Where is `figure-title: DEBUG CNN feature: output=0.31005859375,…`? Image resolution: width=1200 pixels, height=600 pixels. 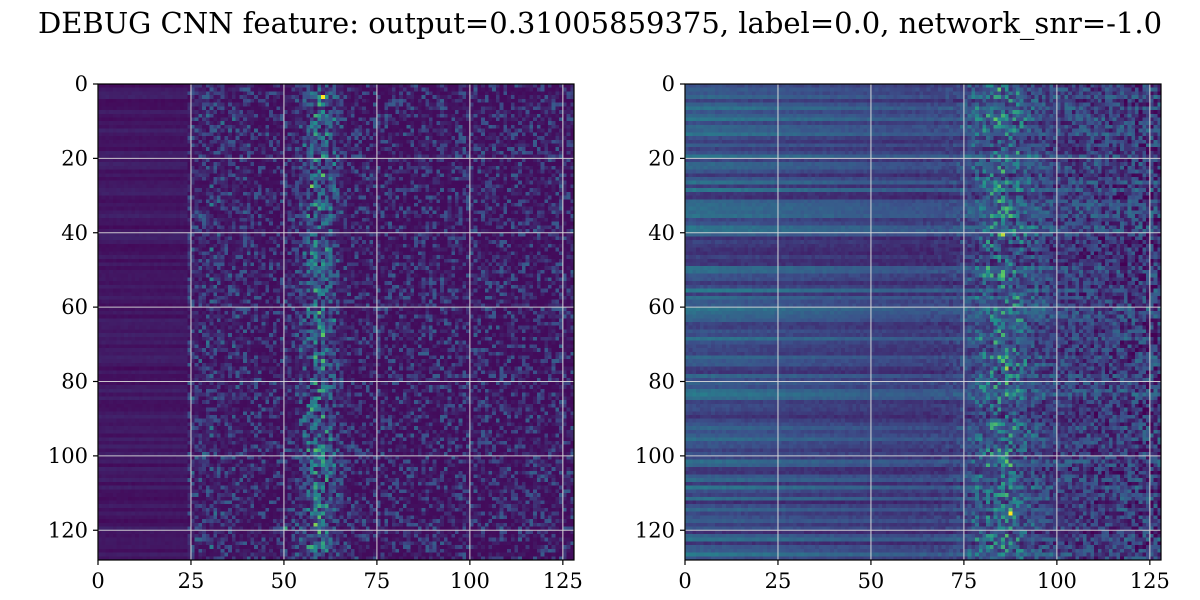 figure-title: DEBUG CNN feature: output=0.31005859375,… is located at coordinates (600, 23).